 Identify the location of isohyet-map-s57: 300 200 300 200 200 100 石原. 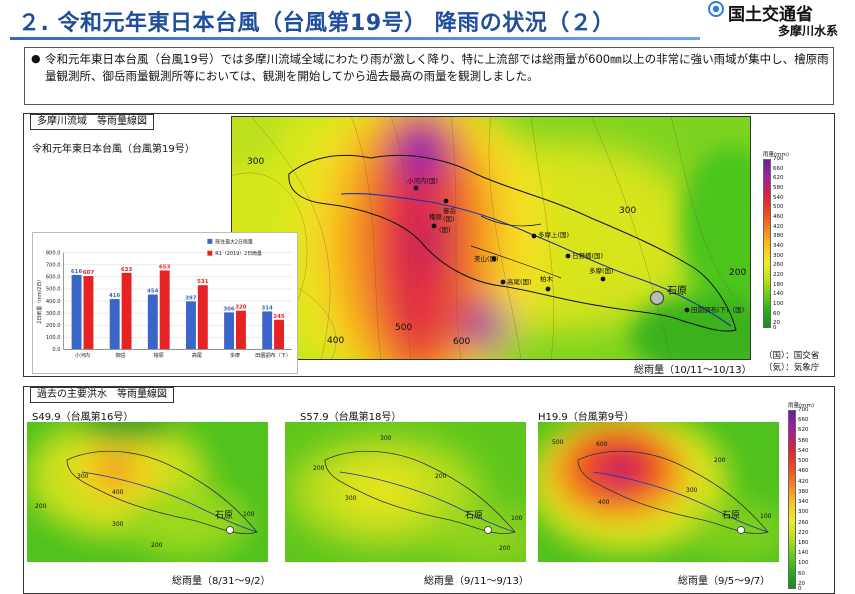
(405, 492).